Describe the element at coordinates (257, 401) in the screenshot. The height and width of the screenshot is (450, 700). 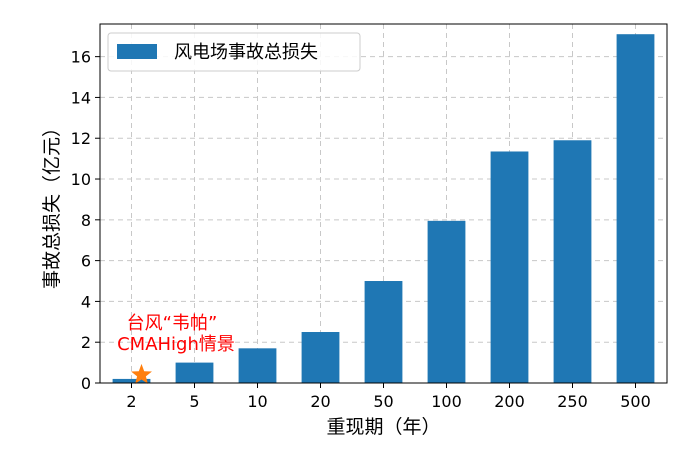
I see `x-tick-label: 10` at that location.